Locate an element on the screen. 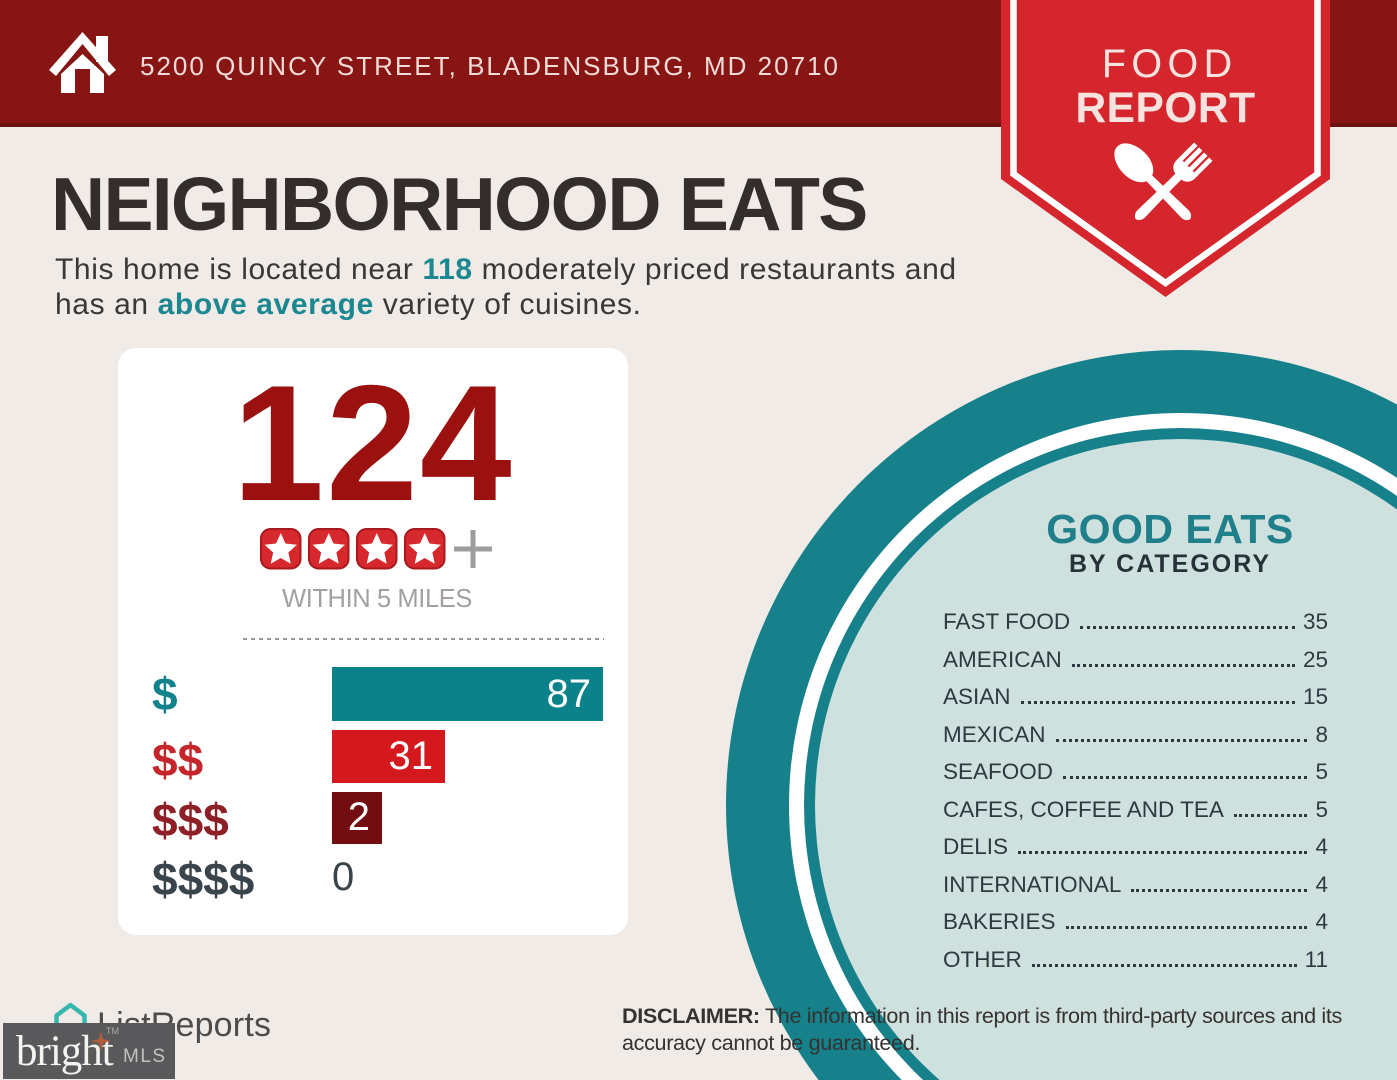 The width and height of the screenshot is (1397, 1080). svg-text: REPORT is located at coordinates (1165, 108).